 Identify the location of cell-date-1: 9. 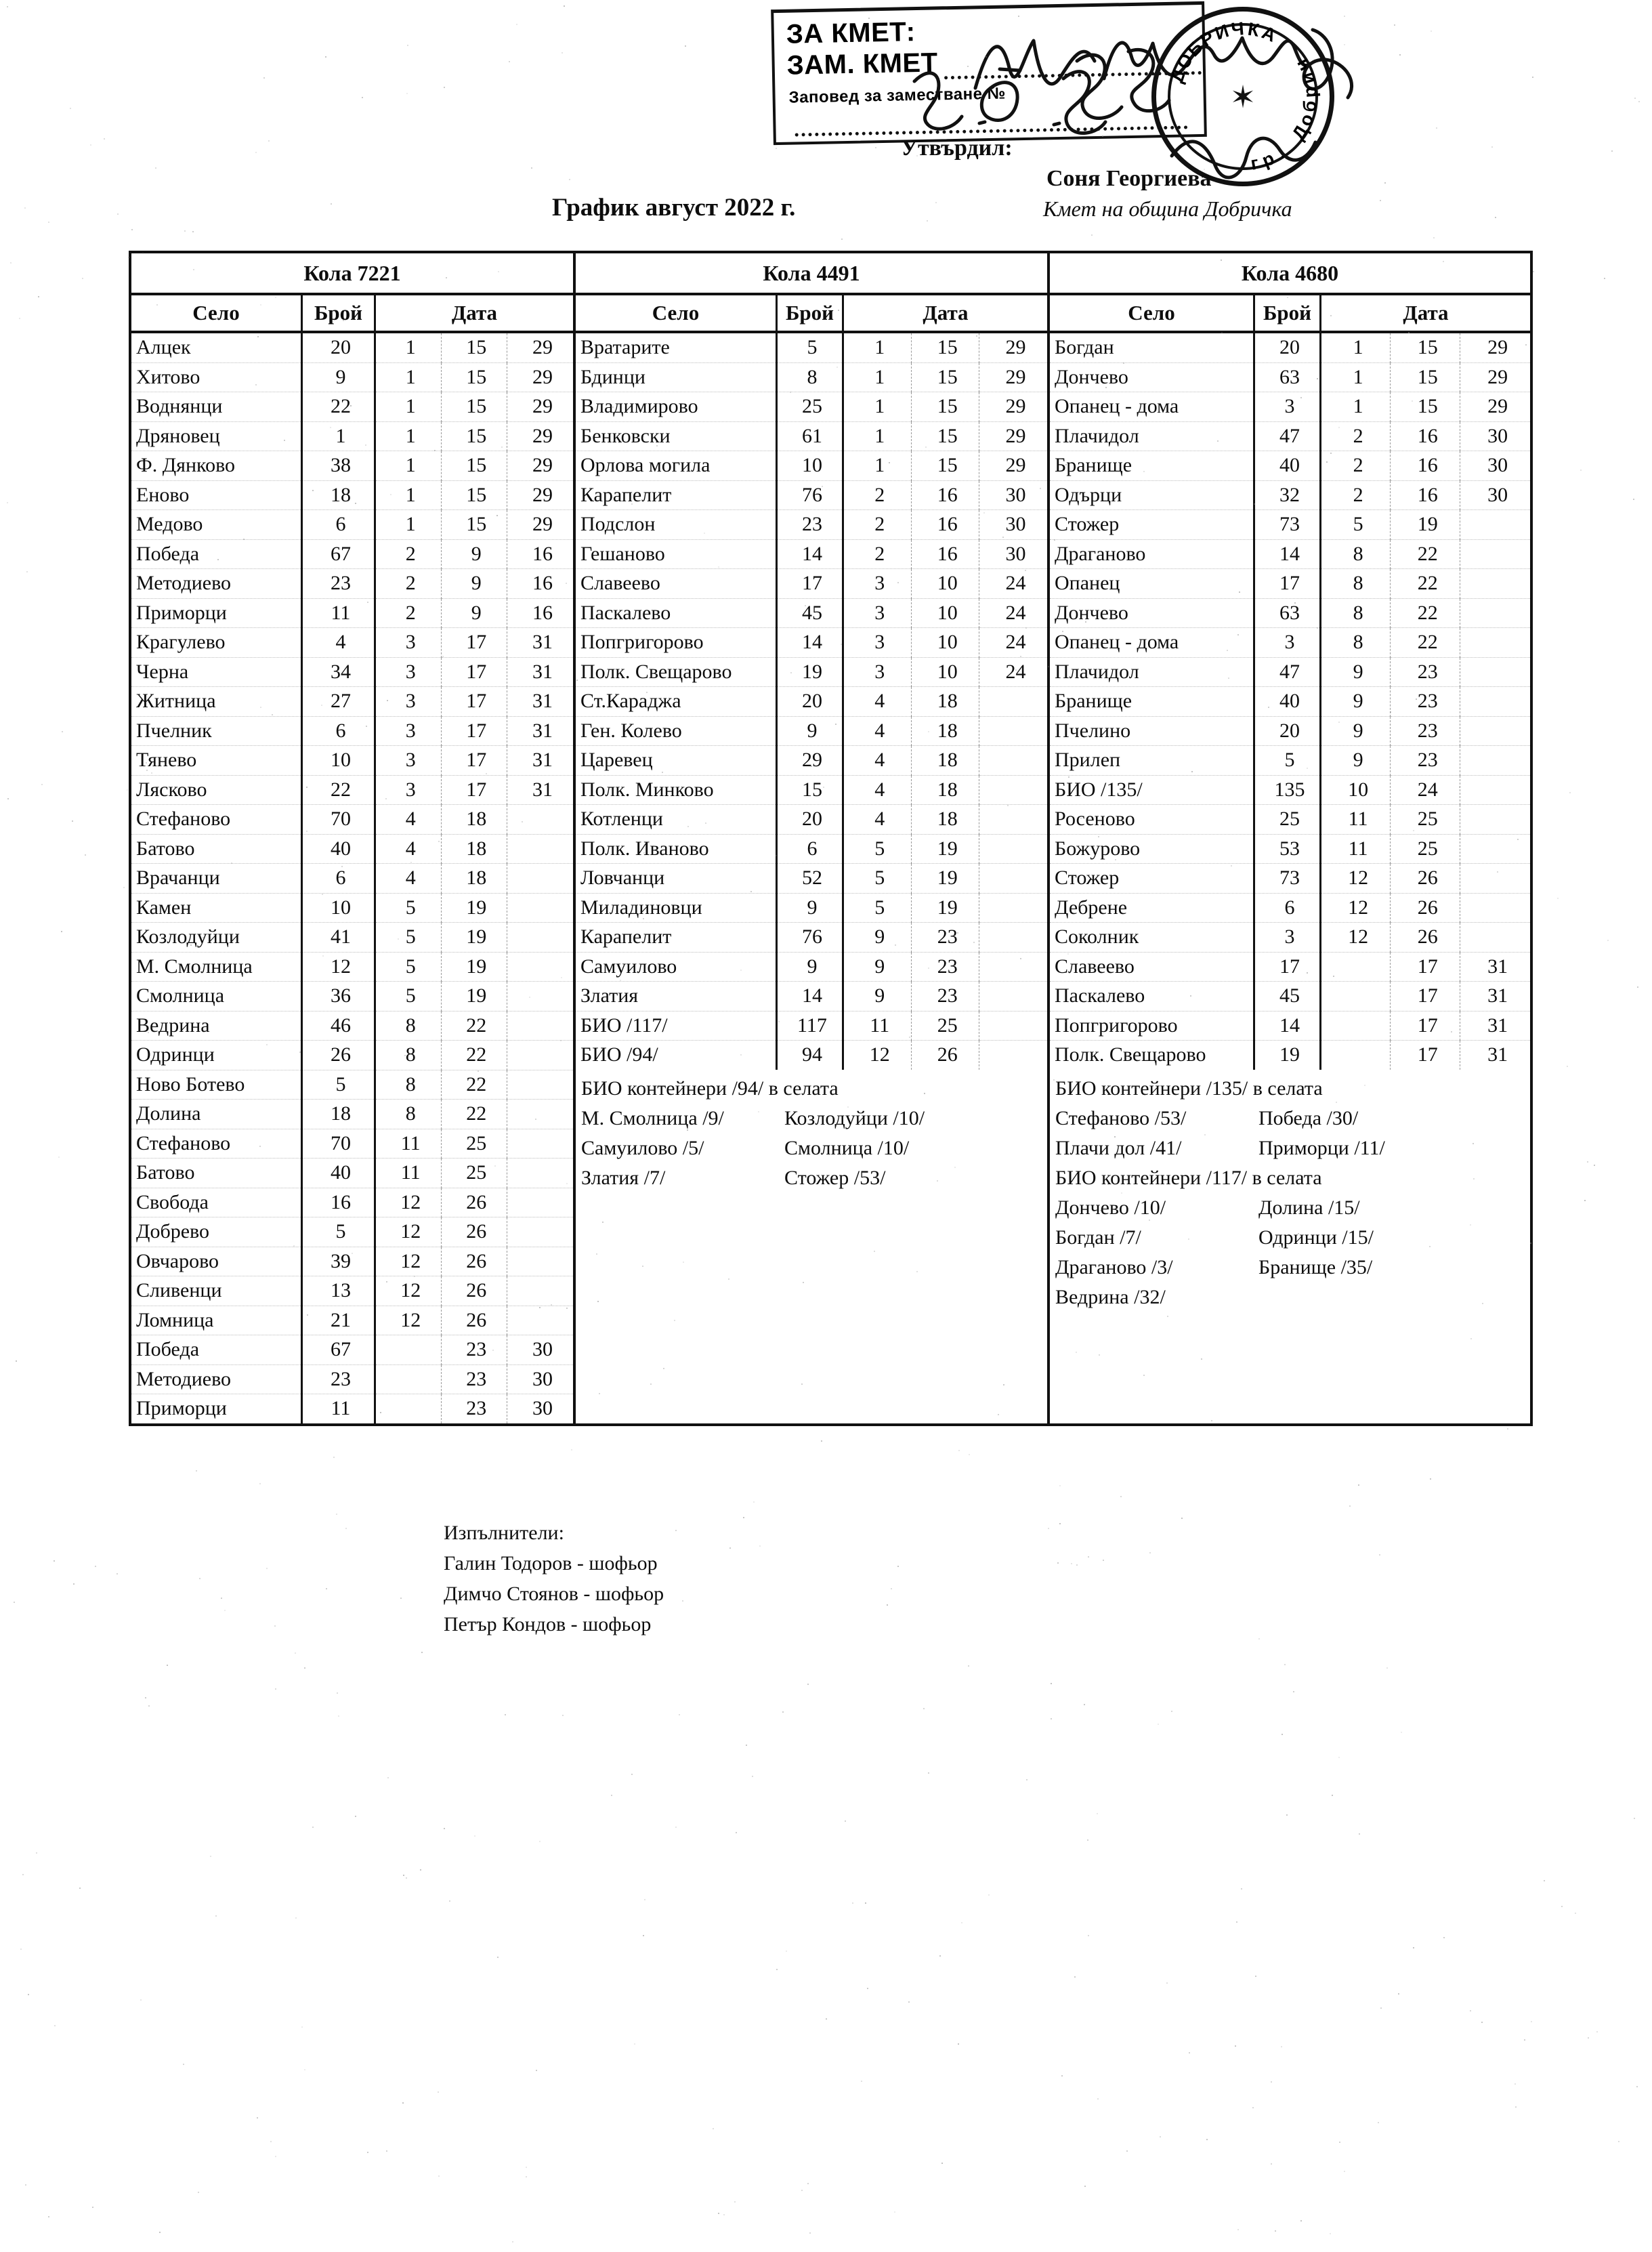
(878, 937).